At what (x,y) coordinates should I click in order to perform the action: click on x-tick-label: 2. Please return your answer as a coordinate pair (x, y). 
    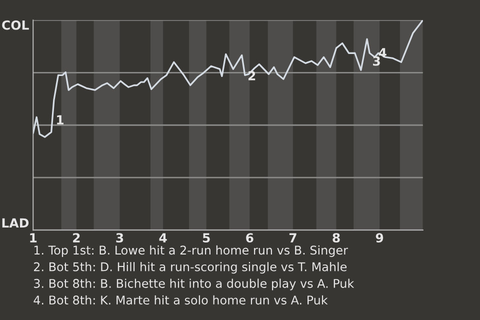
    Looking at the image, I should click on (76, 237).